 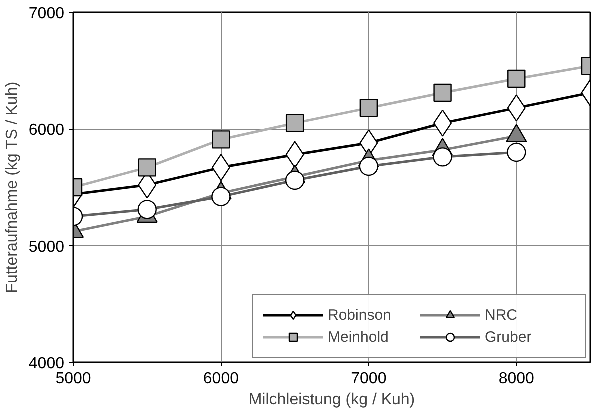 What do you see at coordinates (46, 247) in the screenshot?
I see `y-tick-label: 5000` at bounding box center [46, 247].